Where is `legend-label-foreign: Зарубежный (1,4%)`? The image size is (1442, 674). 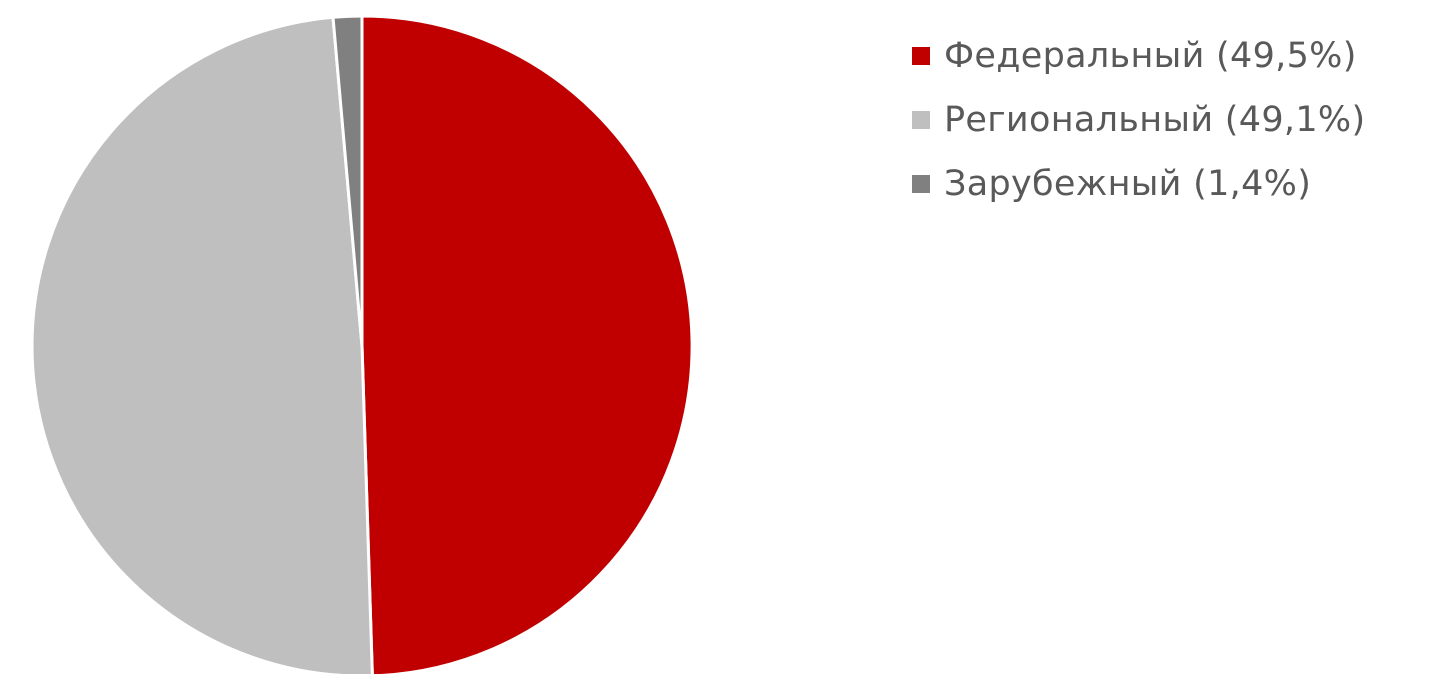
legend-label-foreign: Зарубежный (1,4%) is located at coordinates (1128, 184).